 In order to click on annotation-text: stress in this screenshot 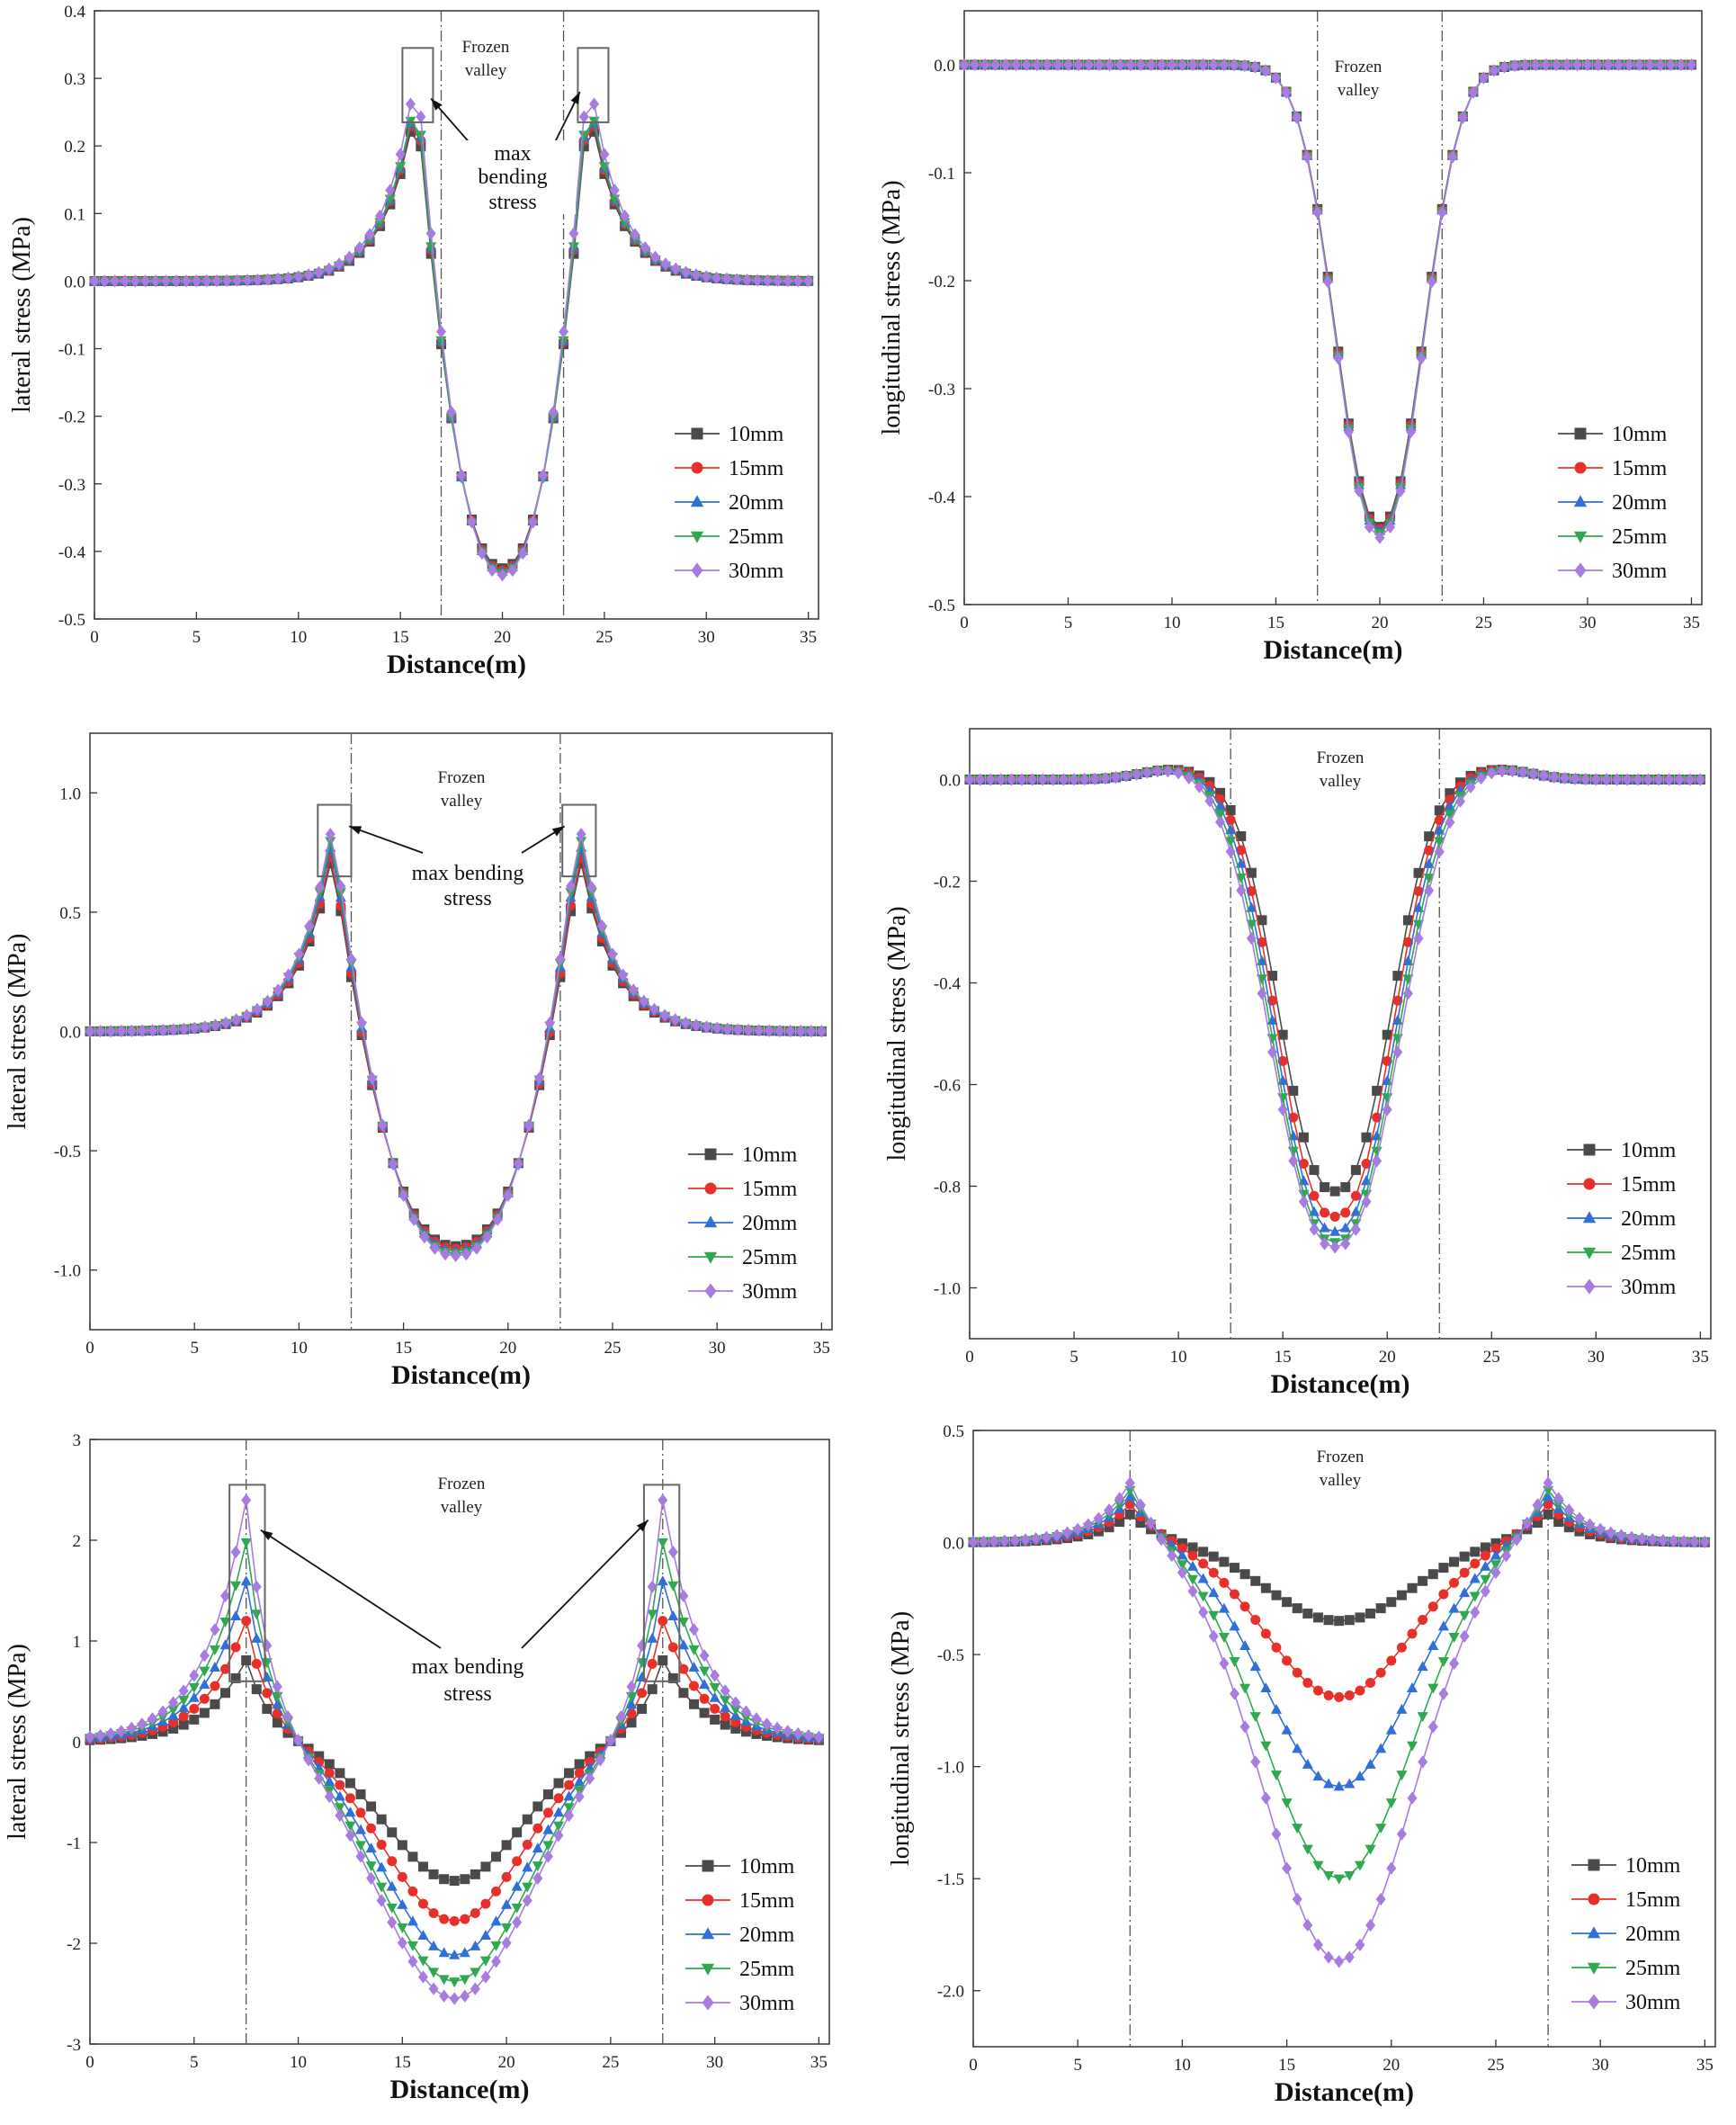, I will do `click(467, 898)`.